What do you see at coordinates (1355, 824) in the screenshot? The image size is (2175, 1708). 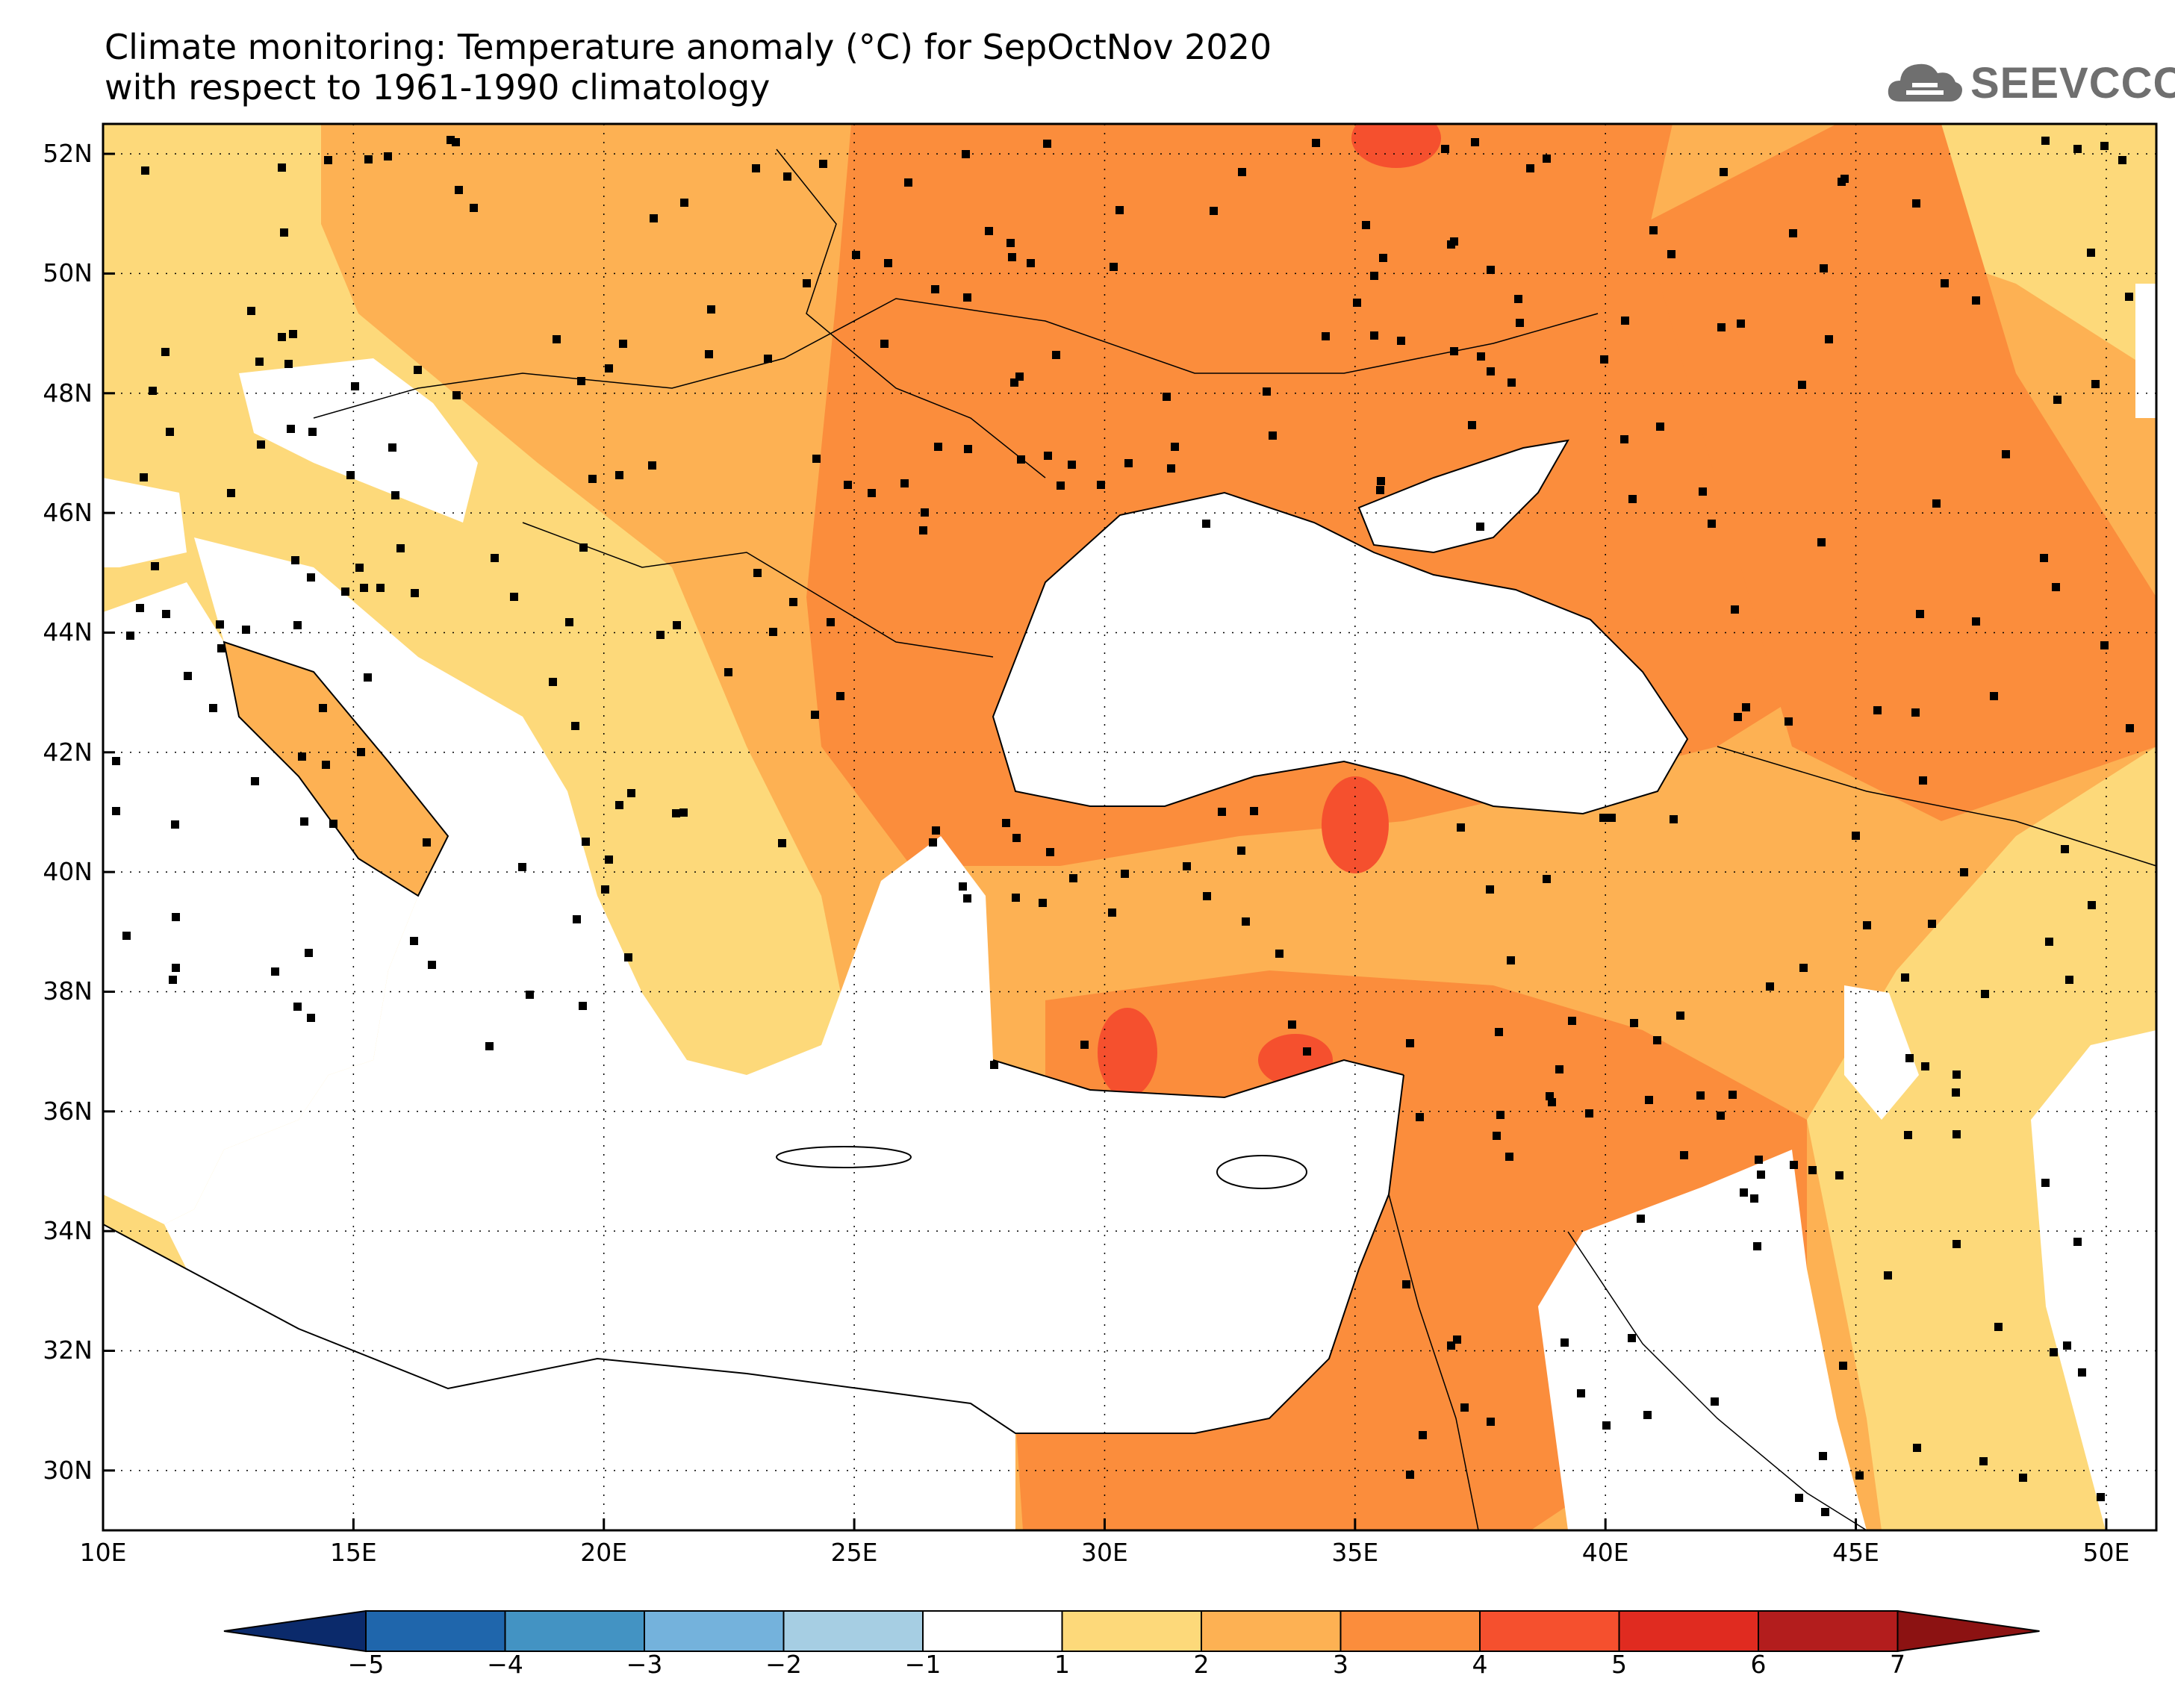 I see `anomaly-fill-4-5-anatolia` at bounding box center [1355, 824].